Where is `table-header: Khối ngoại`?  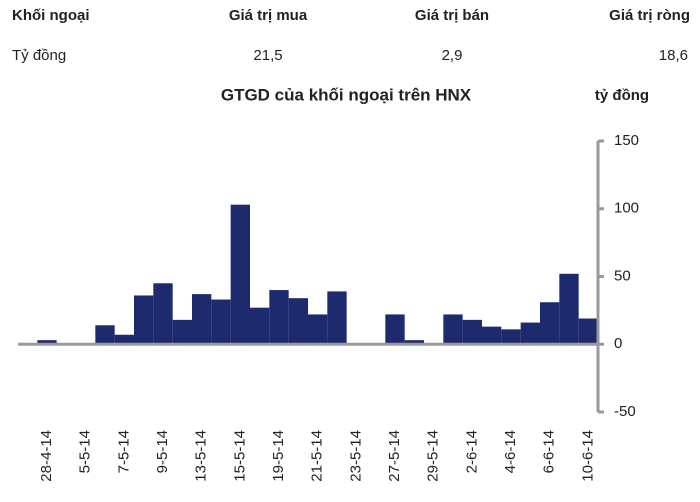
table-header: Khối ngoại is located at coordinates (51, 15).